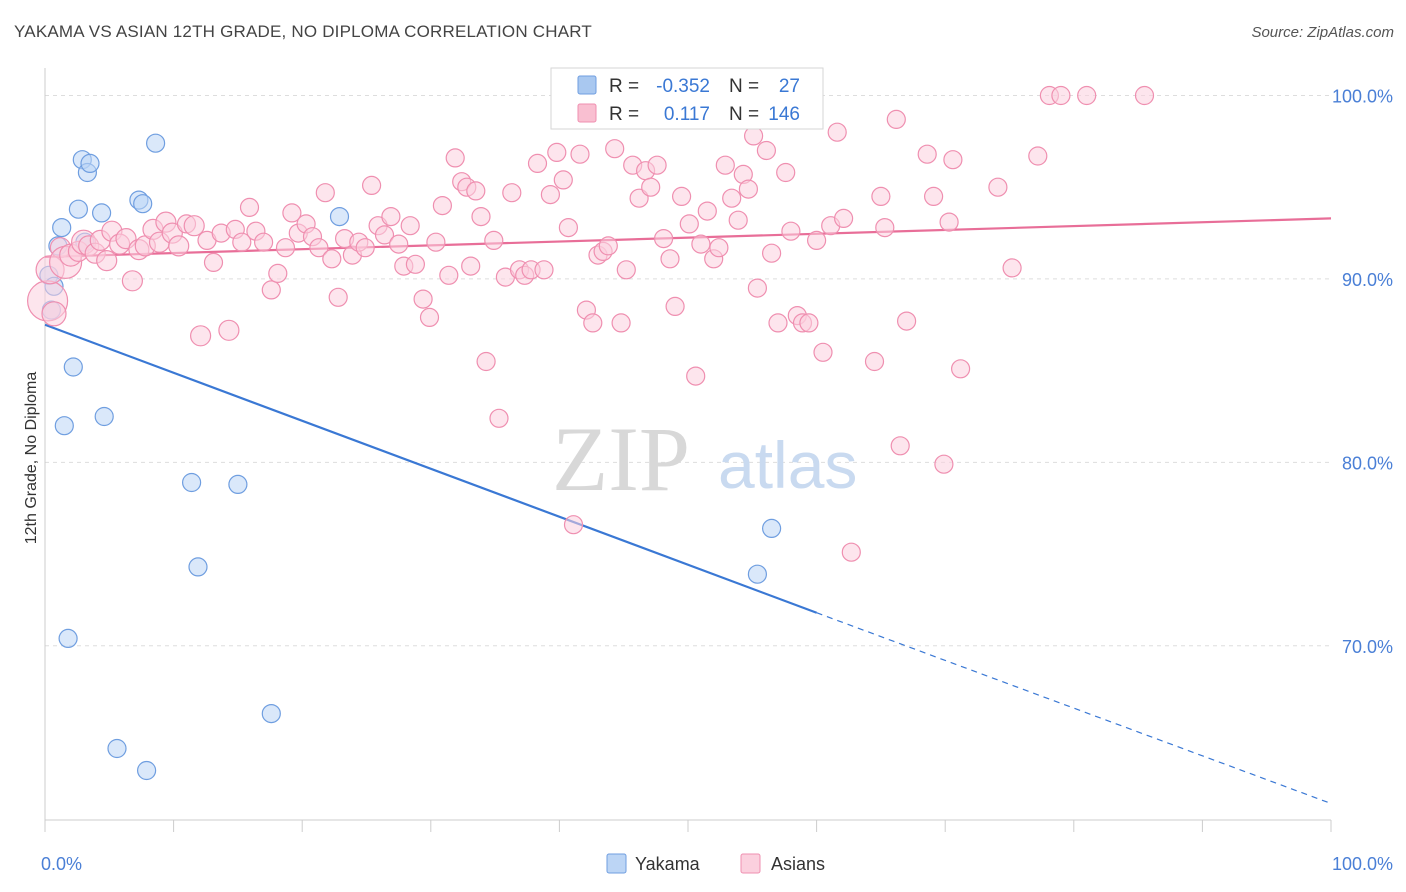  I want to click on stats-r-label-yakama: R =, so click(624, 86).